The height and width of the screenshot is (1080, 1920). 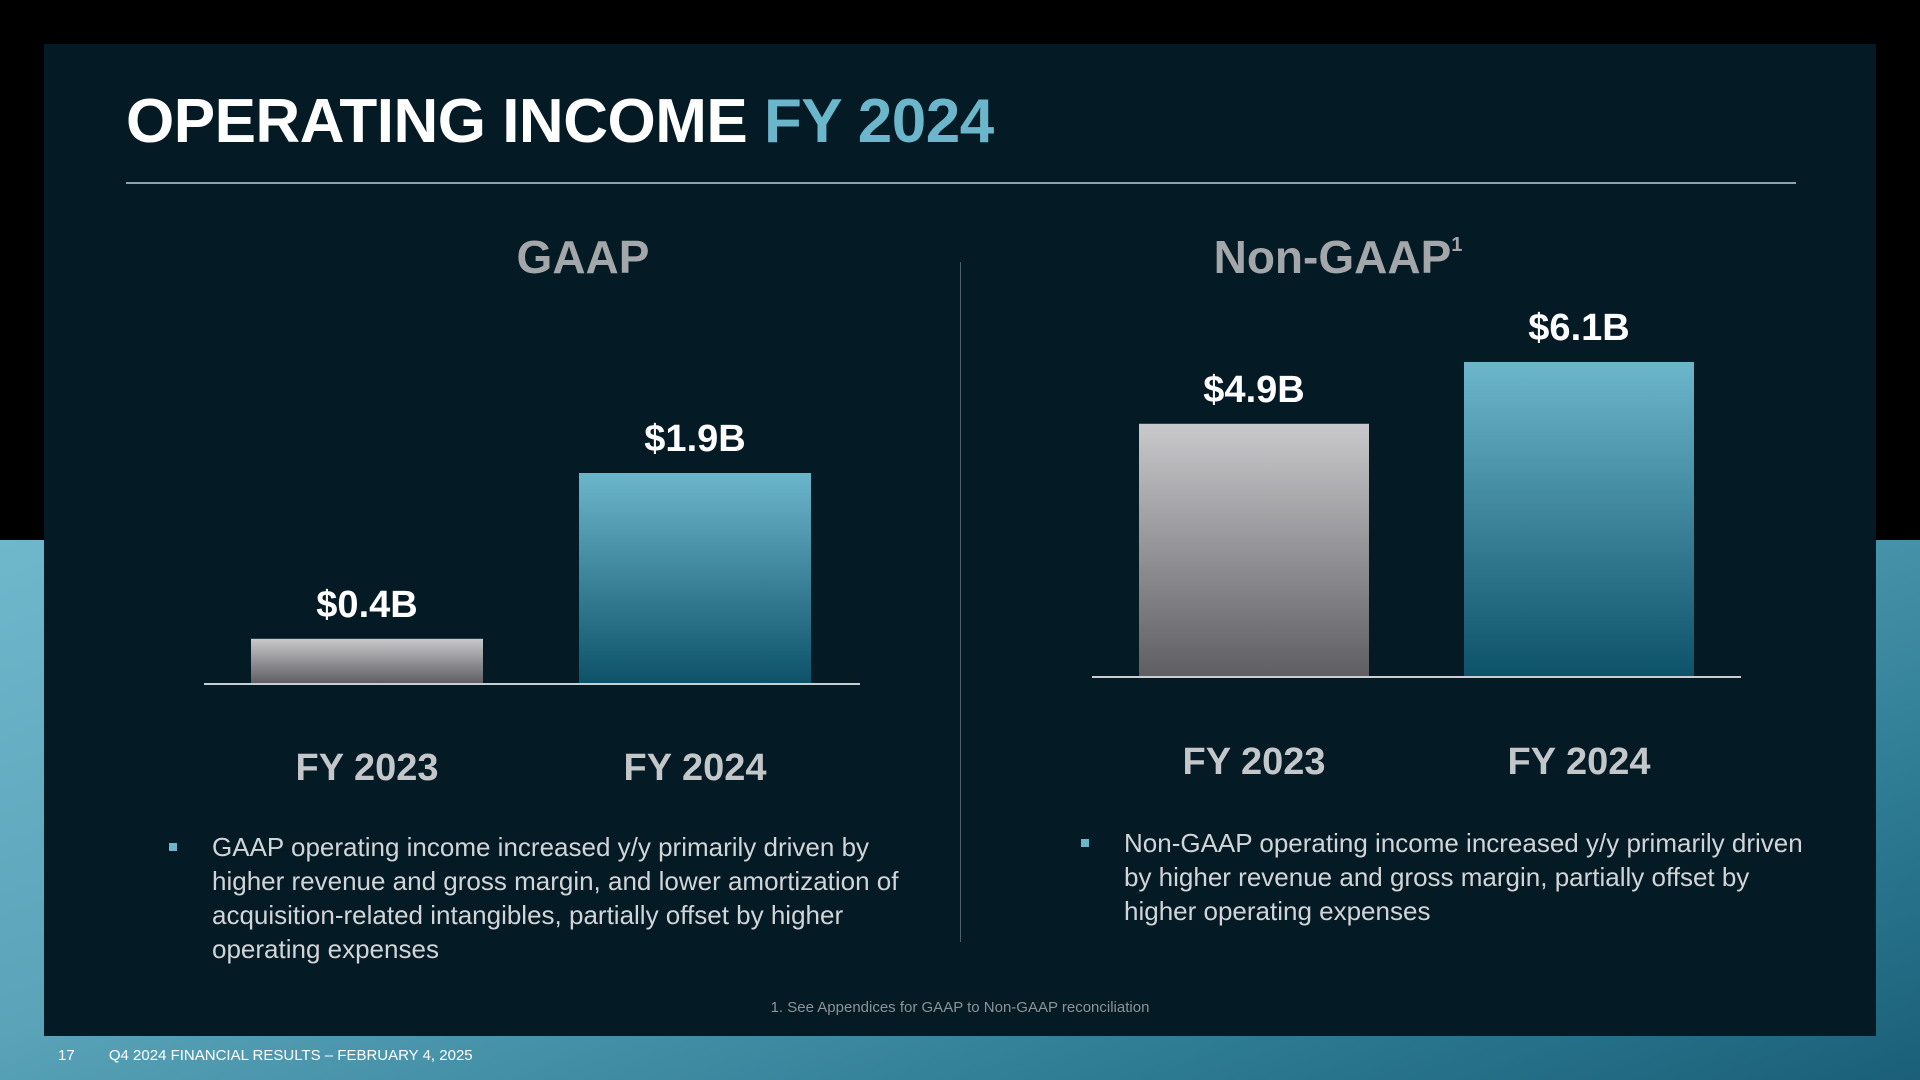 I want to click on gaap-title-text: GAAP, so click(x=583, y=257).